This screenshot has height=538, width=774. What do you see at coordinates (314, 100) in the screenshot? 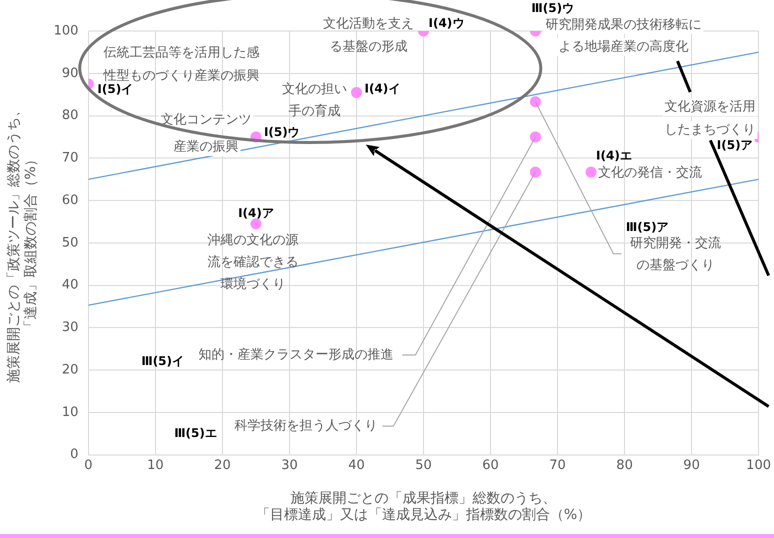
I see `annotation: 文化の担い手の育成` at bounding box center [314, 100].